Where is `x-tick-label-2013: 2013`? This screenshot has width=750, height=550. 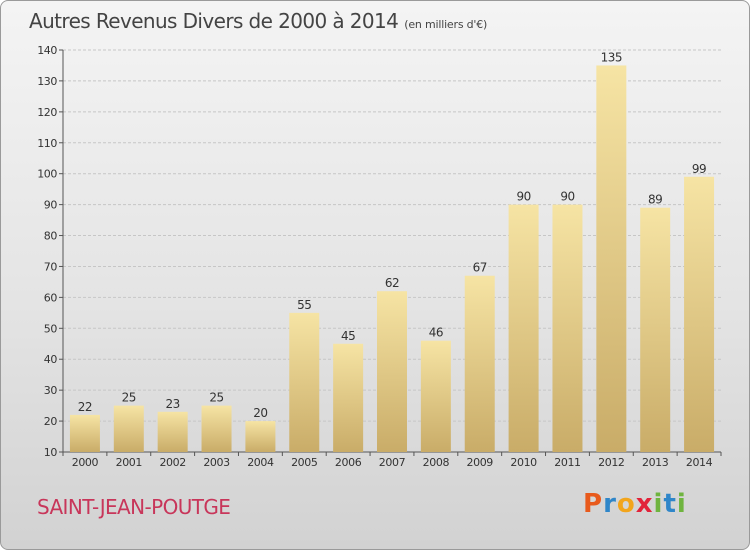
x-tick-label-2013: 2013 is located at coordinates (655, 462).